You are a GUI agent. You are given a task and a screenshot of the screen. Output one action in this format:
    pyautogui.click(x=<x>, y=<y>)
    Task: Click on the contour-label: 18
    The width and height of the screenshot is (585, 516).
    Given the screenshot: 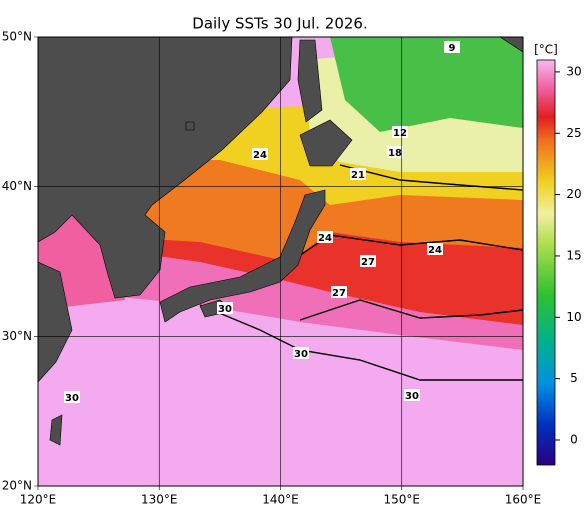 What is the action you would take?
    pyautogui.click(x=395, y=153)
    